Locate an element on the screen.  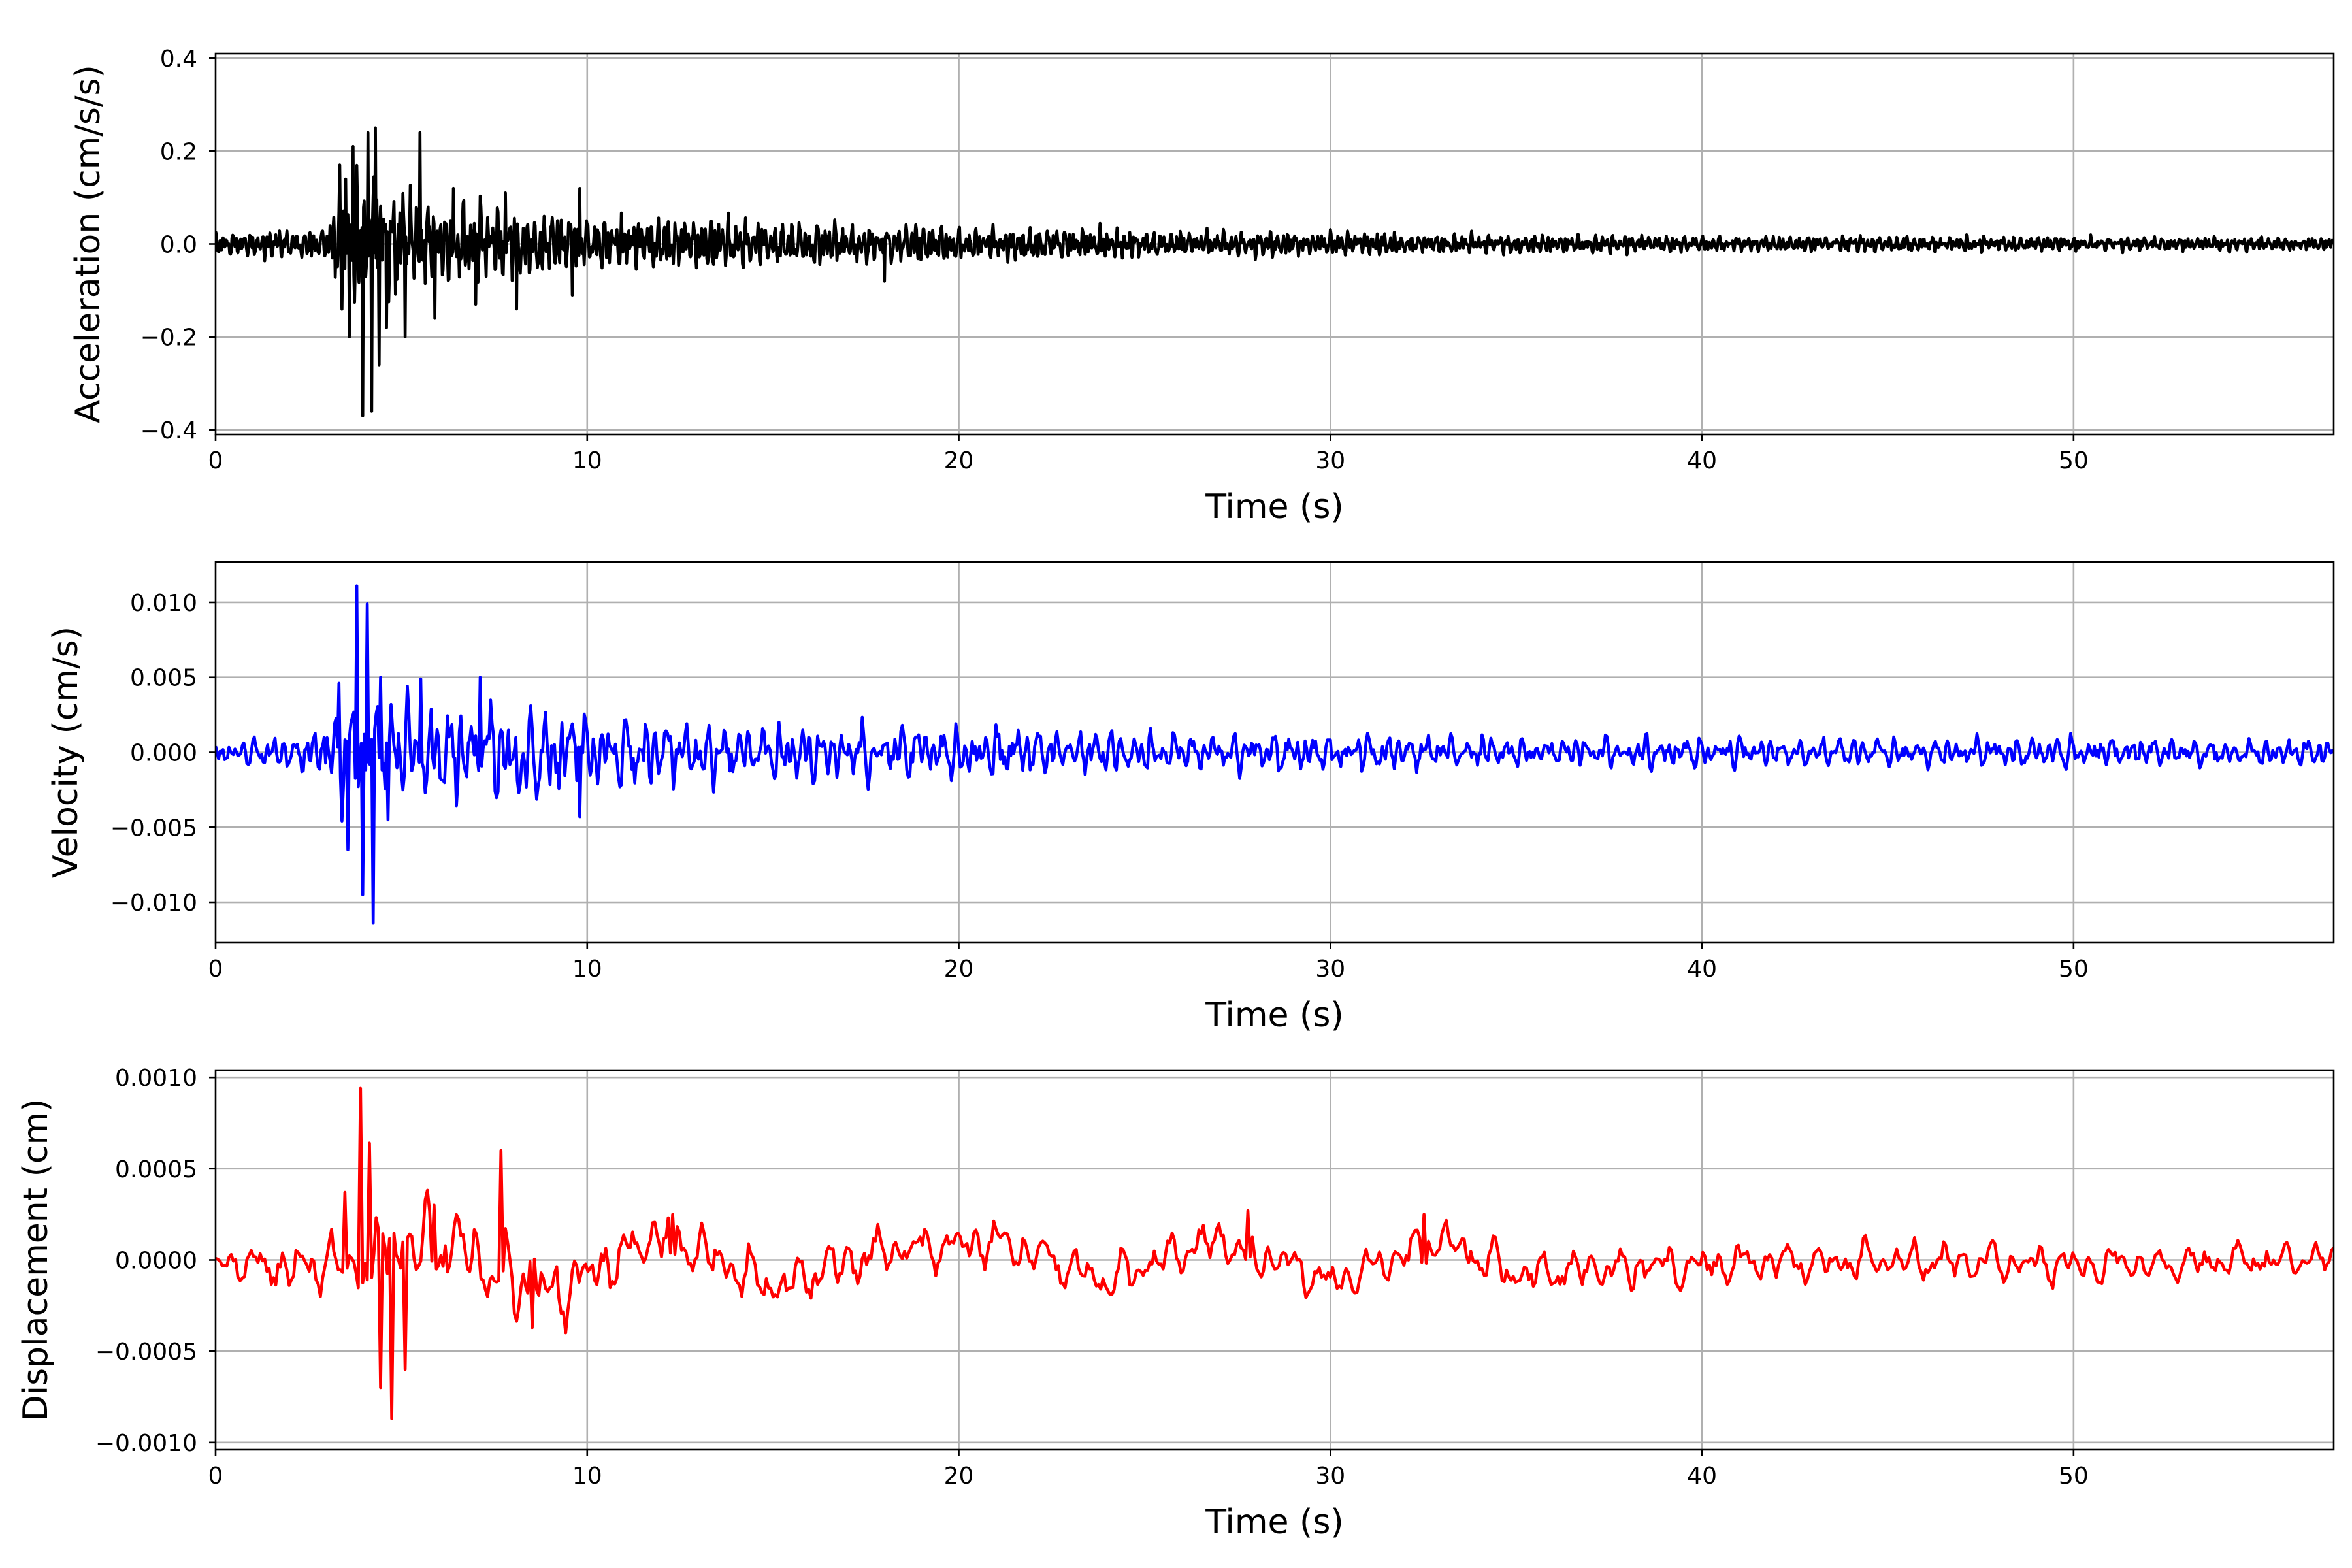
displacement-x-tick-label-0: 0 is located at coordinates (215, 1476).